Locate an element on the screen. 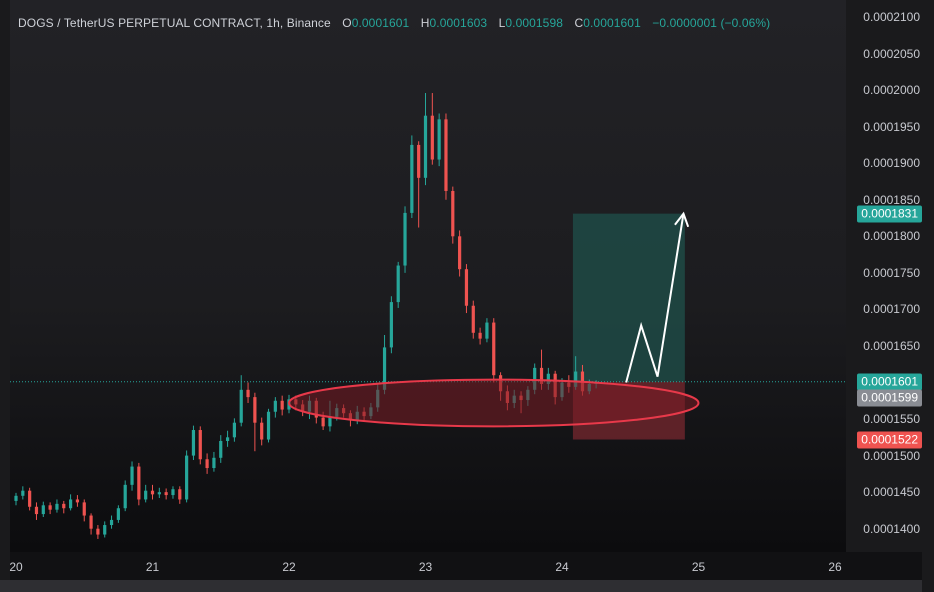  arrow-head is located at coordinates (682, 219).